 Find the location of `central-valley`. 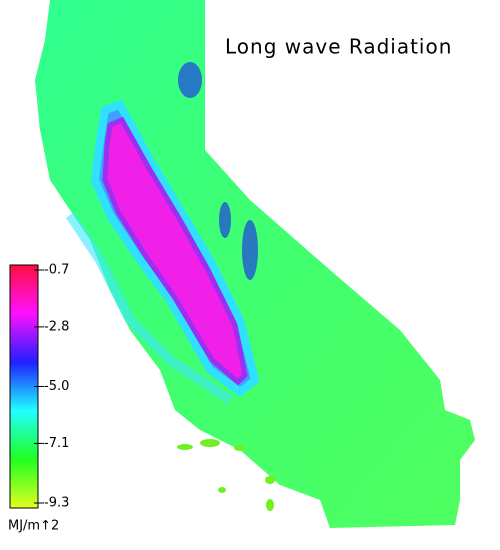

central-valley is located at coordinates (175, 251).